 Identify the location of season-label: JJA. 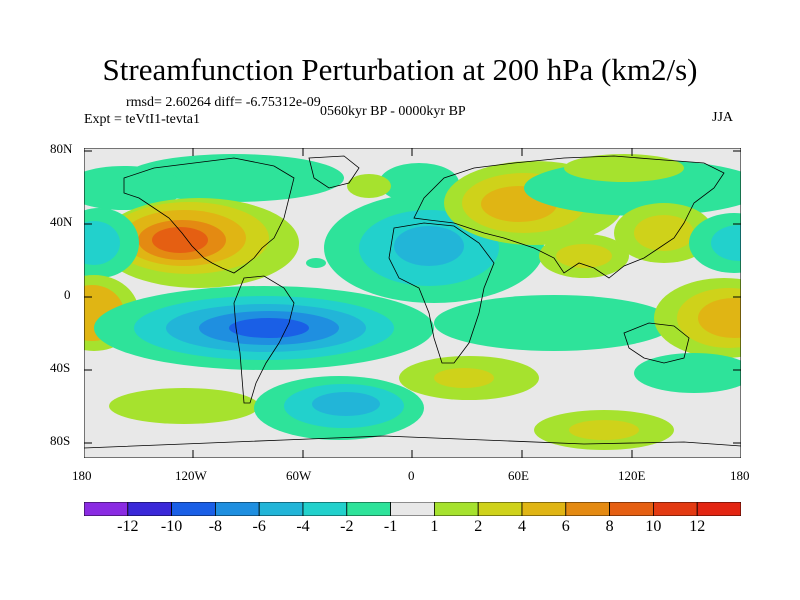
(723, 117).